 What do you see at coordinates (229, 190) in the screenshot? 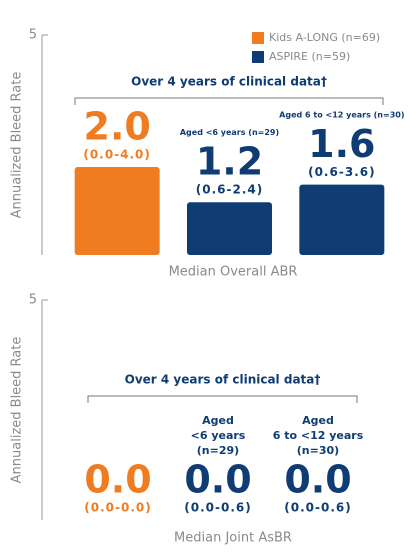
I see `range-label: (0.6-2.4)` at bounding box center [229, 190].